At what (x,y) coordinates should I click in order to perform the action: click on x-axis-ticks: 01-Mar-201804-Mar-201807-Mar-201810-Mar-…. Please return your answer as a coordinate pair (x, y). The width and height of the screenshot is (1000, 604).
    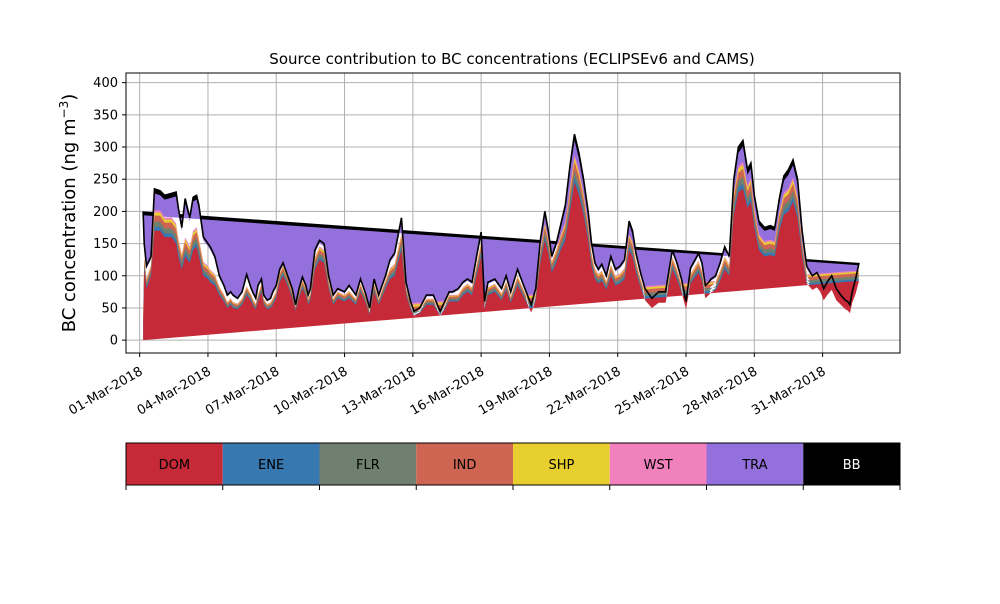
    Looking at the image, I should click on (447, 386).